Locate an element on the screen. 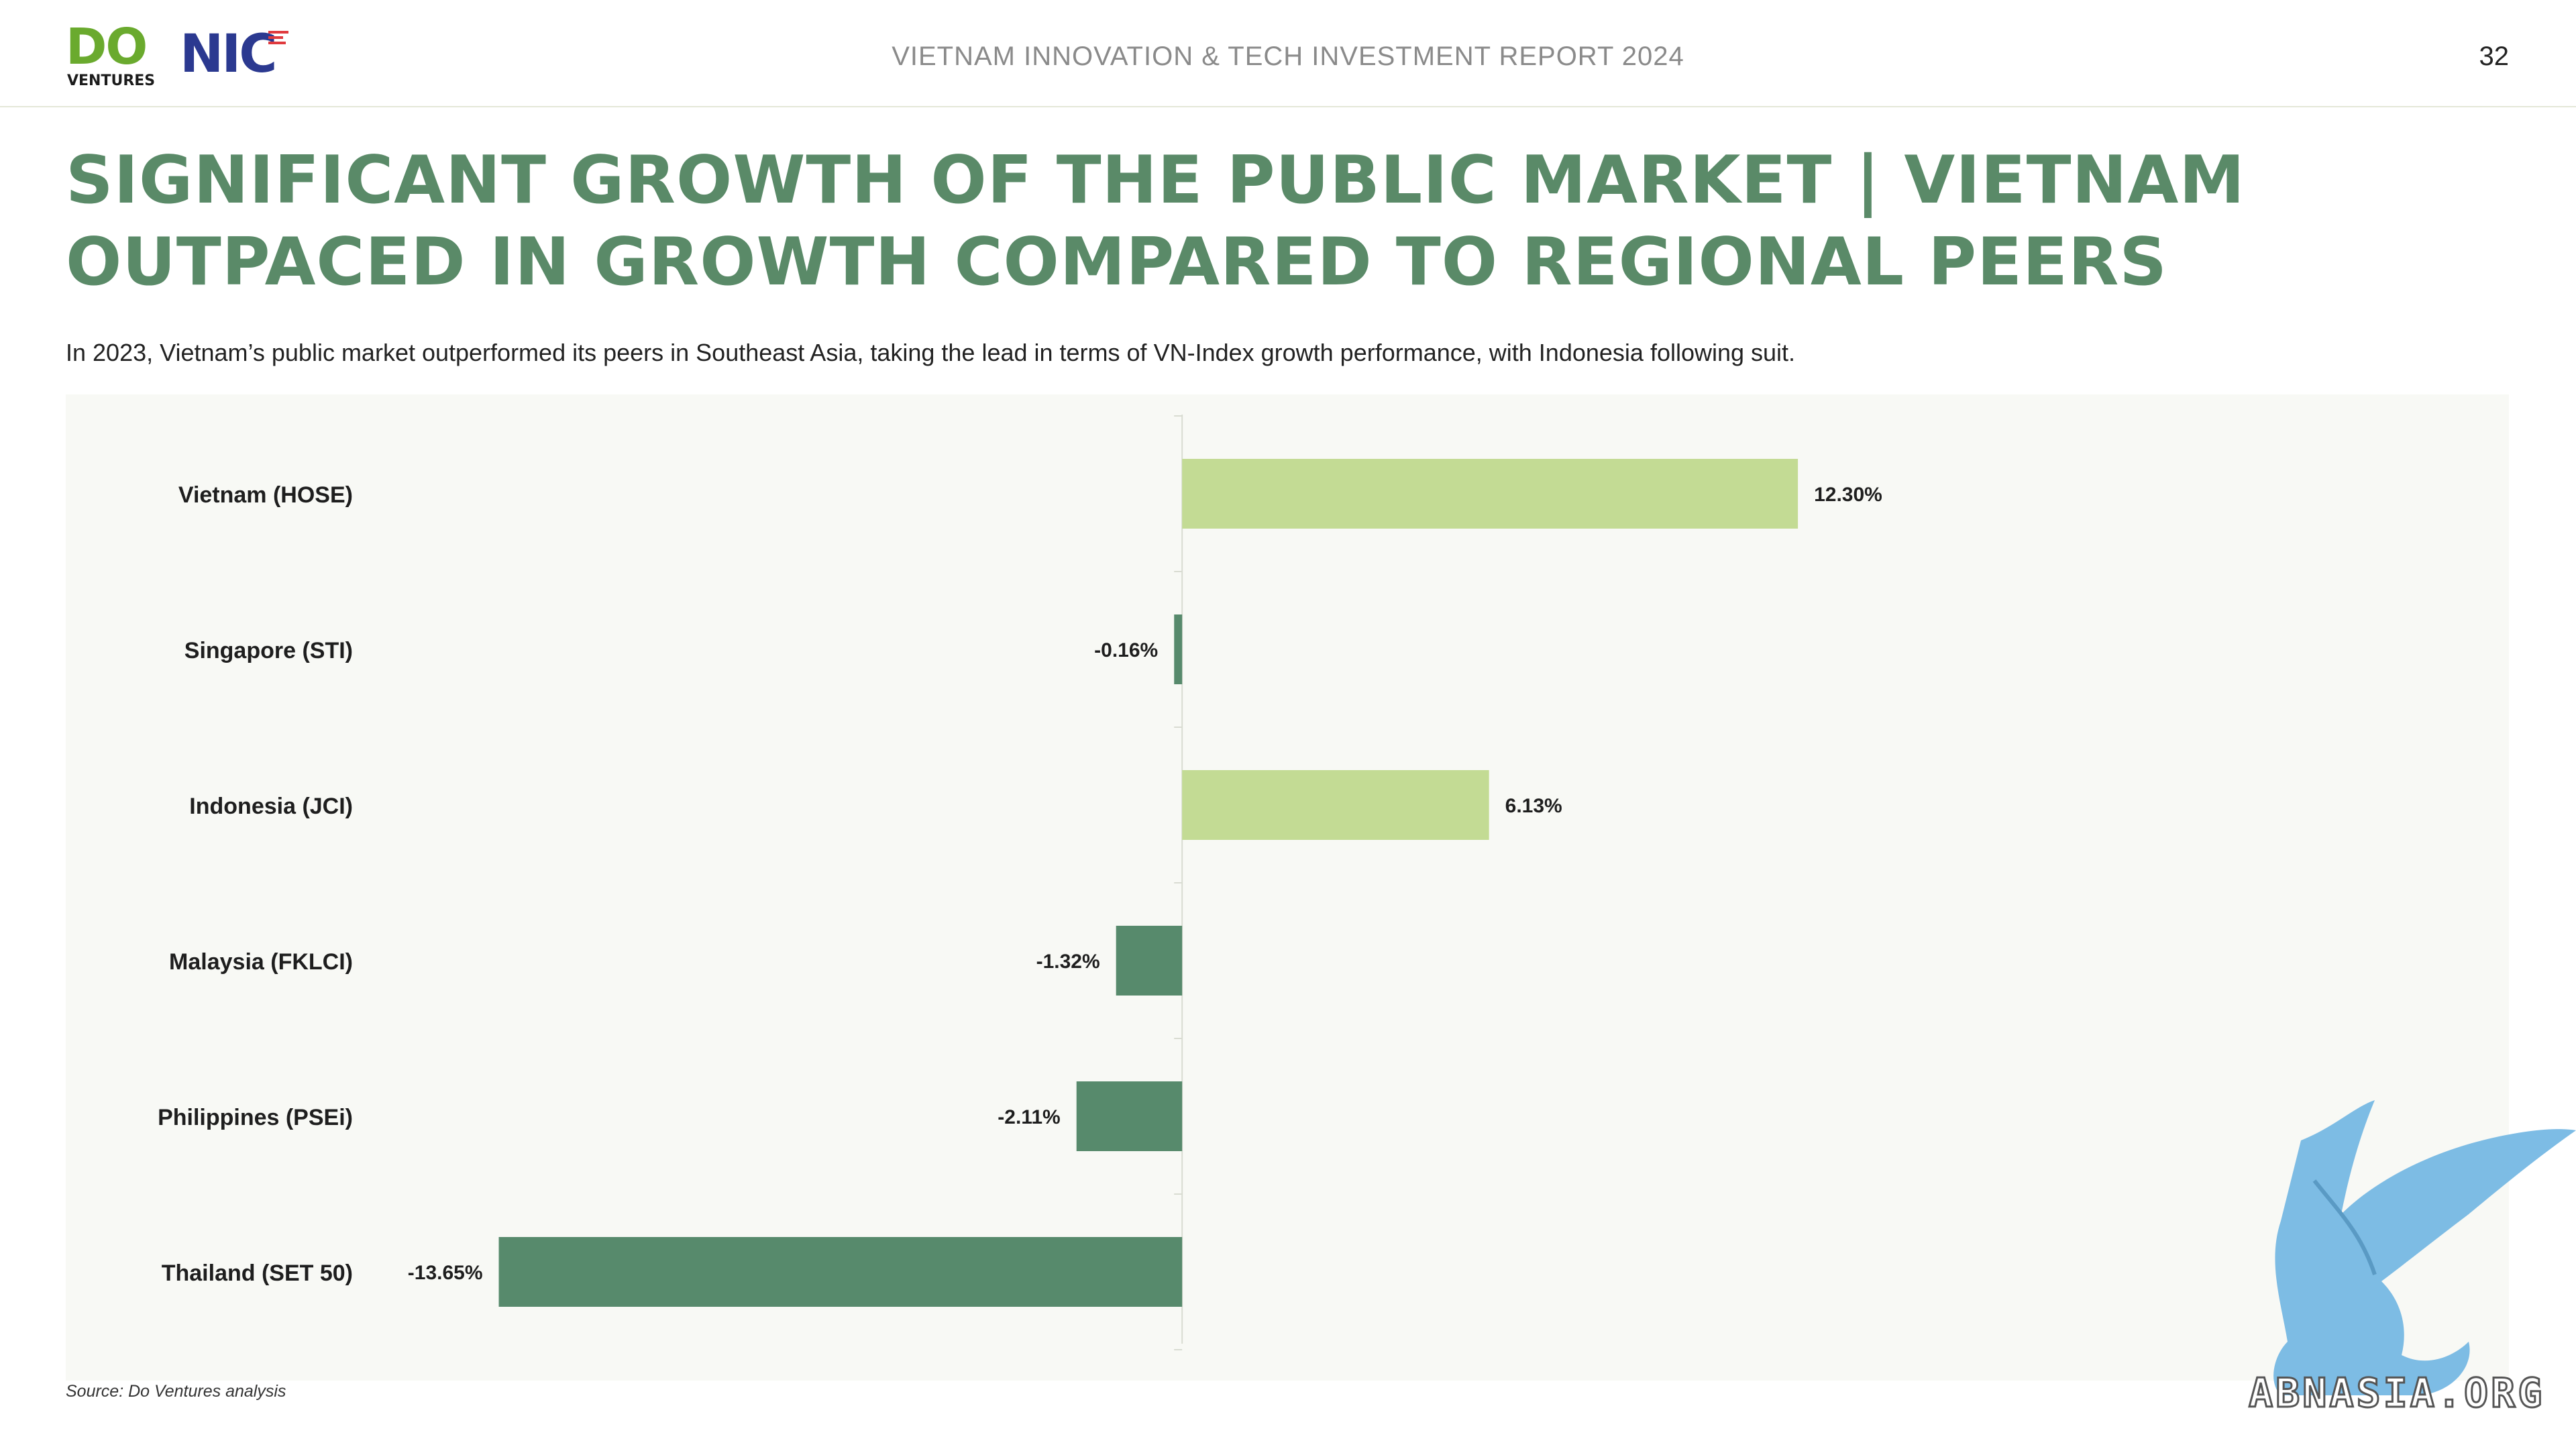 The height and width of the screenshot is (1449, 2576). nic-logo-mark-icon is located at coordinates (278, 37).